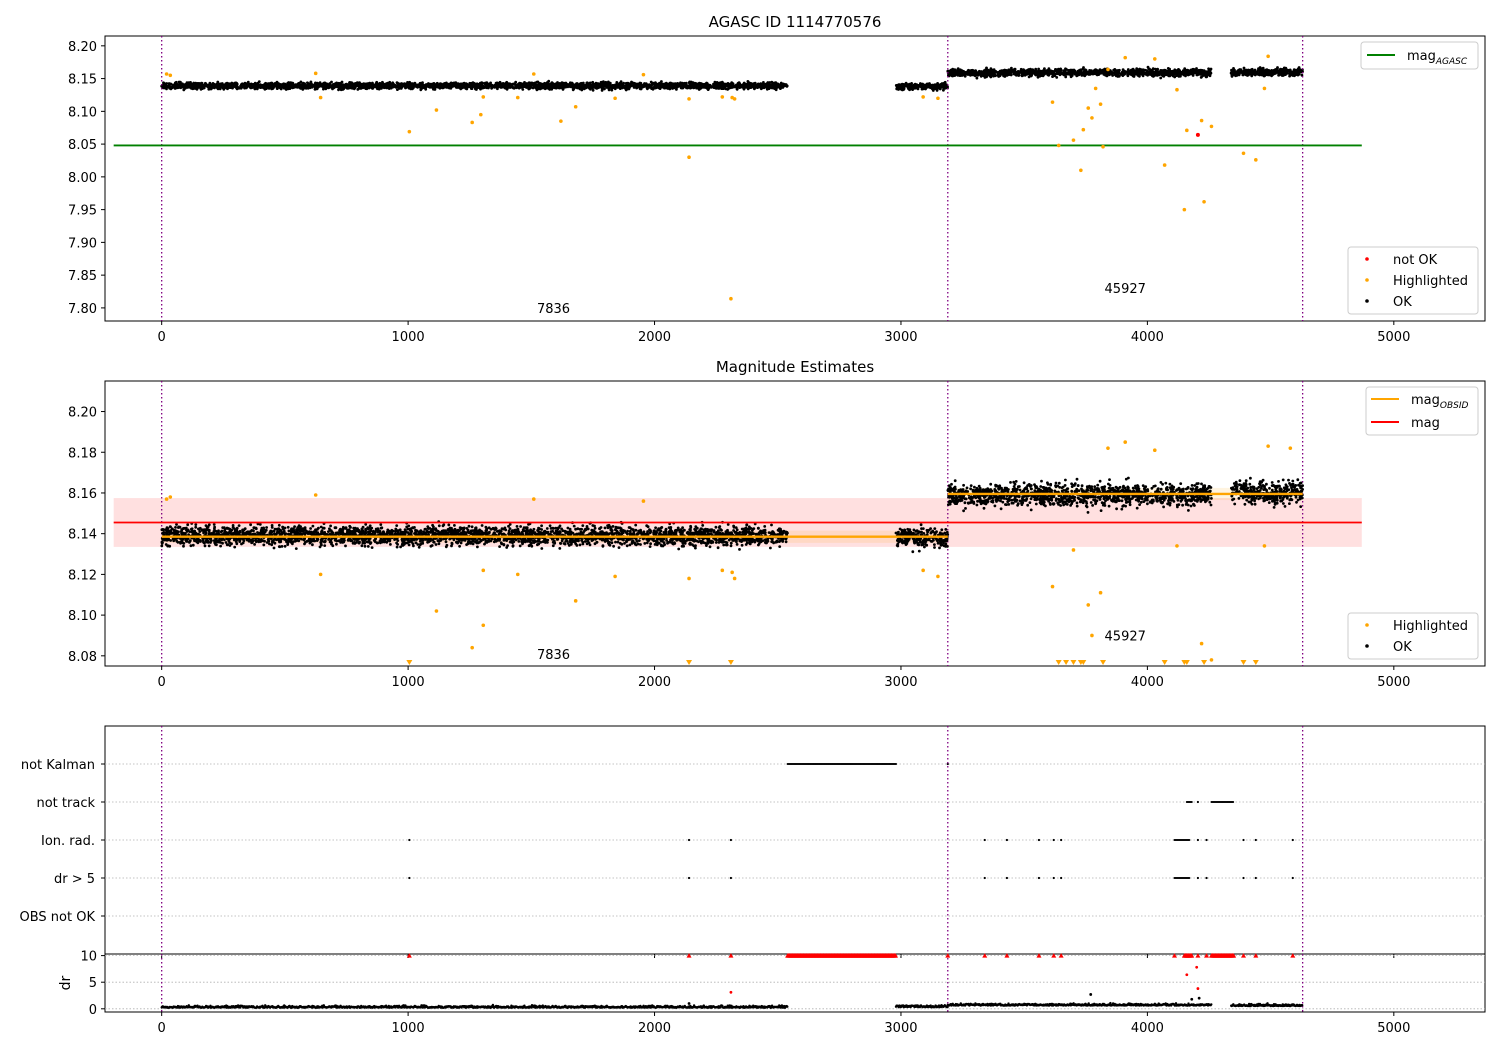  Describe the element at coordinates (654, 337) in the screenshot. I see `x-tick-label: 2000` at that location.